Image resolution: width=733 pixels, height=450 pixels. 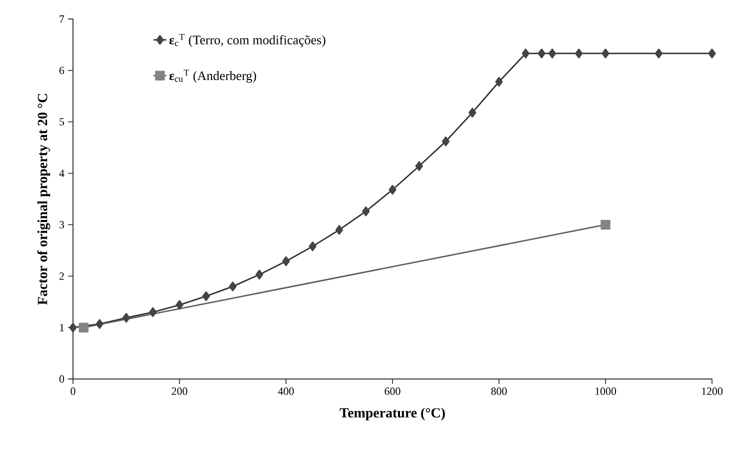 I want to click on y-tick-label: 5, so click(x=62, y=122).